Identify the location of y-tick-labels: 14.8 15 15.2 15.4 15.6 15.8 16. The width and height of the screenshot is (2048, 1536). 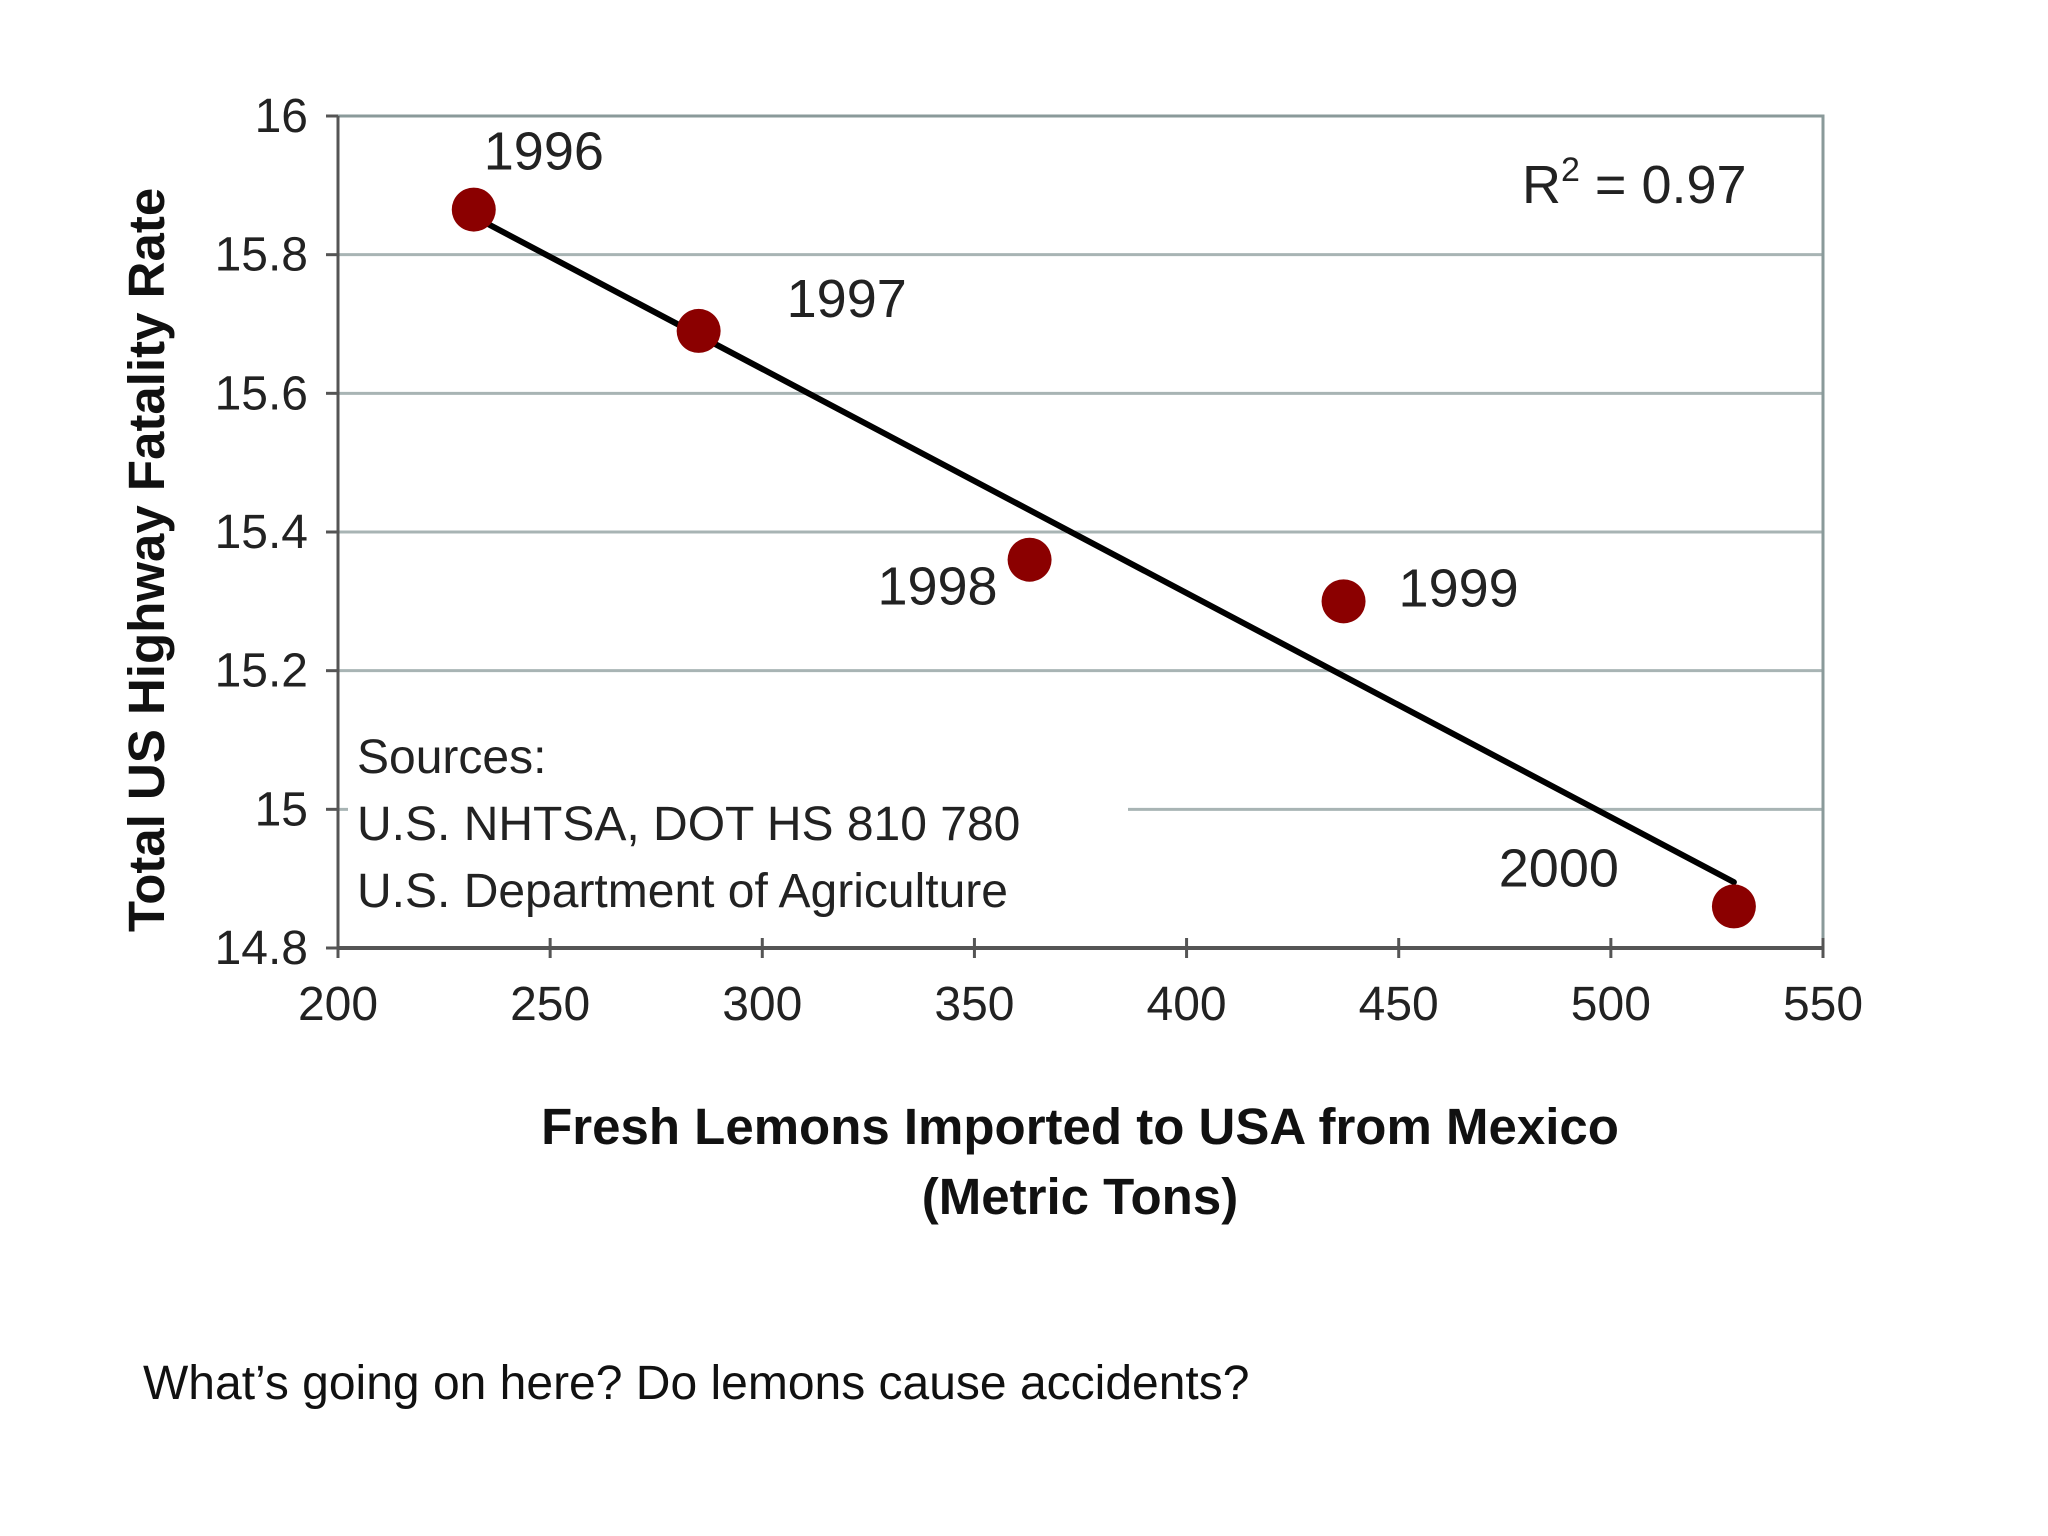
(261, 532).